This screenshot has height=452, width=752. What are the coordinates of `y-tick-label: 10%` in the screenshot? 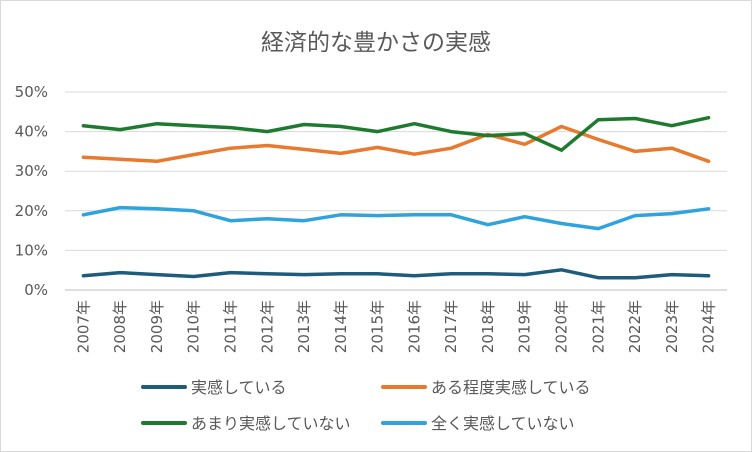 It's located at (31, 250).